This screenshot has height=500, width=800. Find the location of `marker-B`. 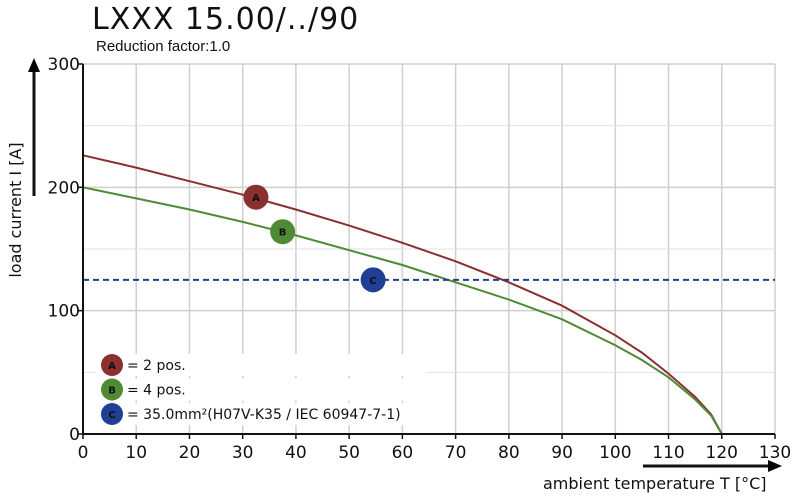

marker-B is located at coordinates (283, 232).